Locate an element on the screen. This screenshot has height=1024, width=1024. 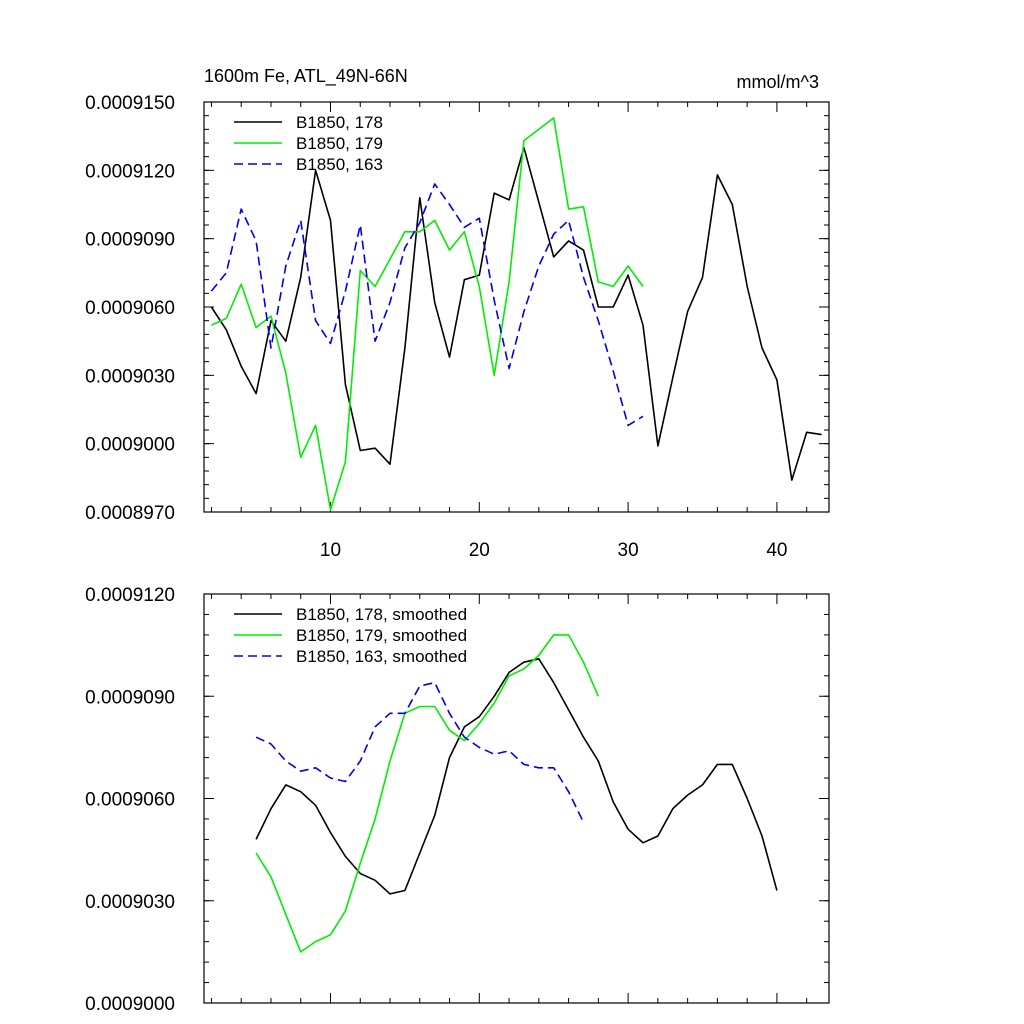
legend-label: B1850, 179, smoothed is located at coordinates (381, 635).